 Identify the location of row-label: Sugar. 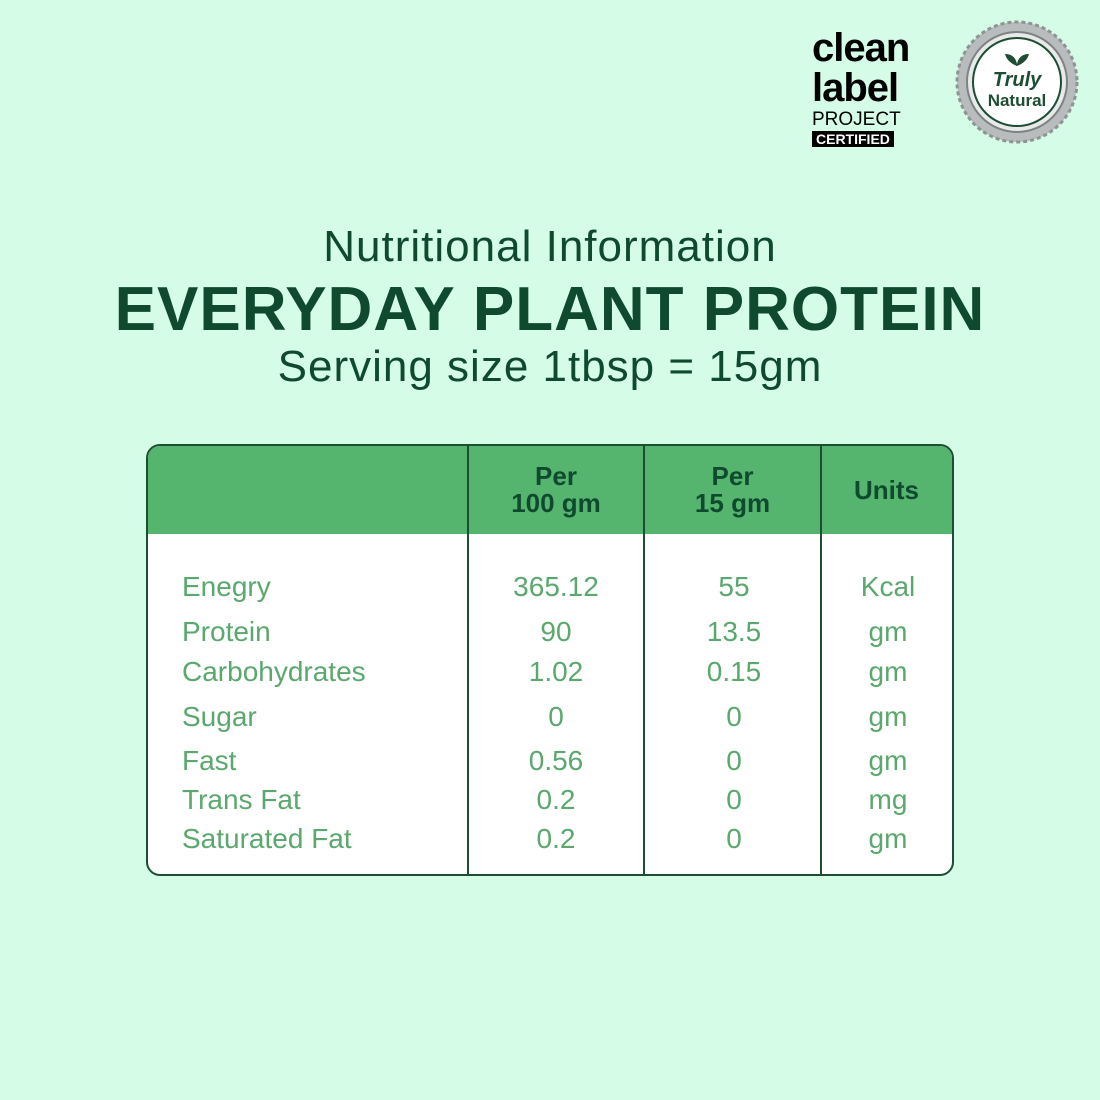
(219, 716).